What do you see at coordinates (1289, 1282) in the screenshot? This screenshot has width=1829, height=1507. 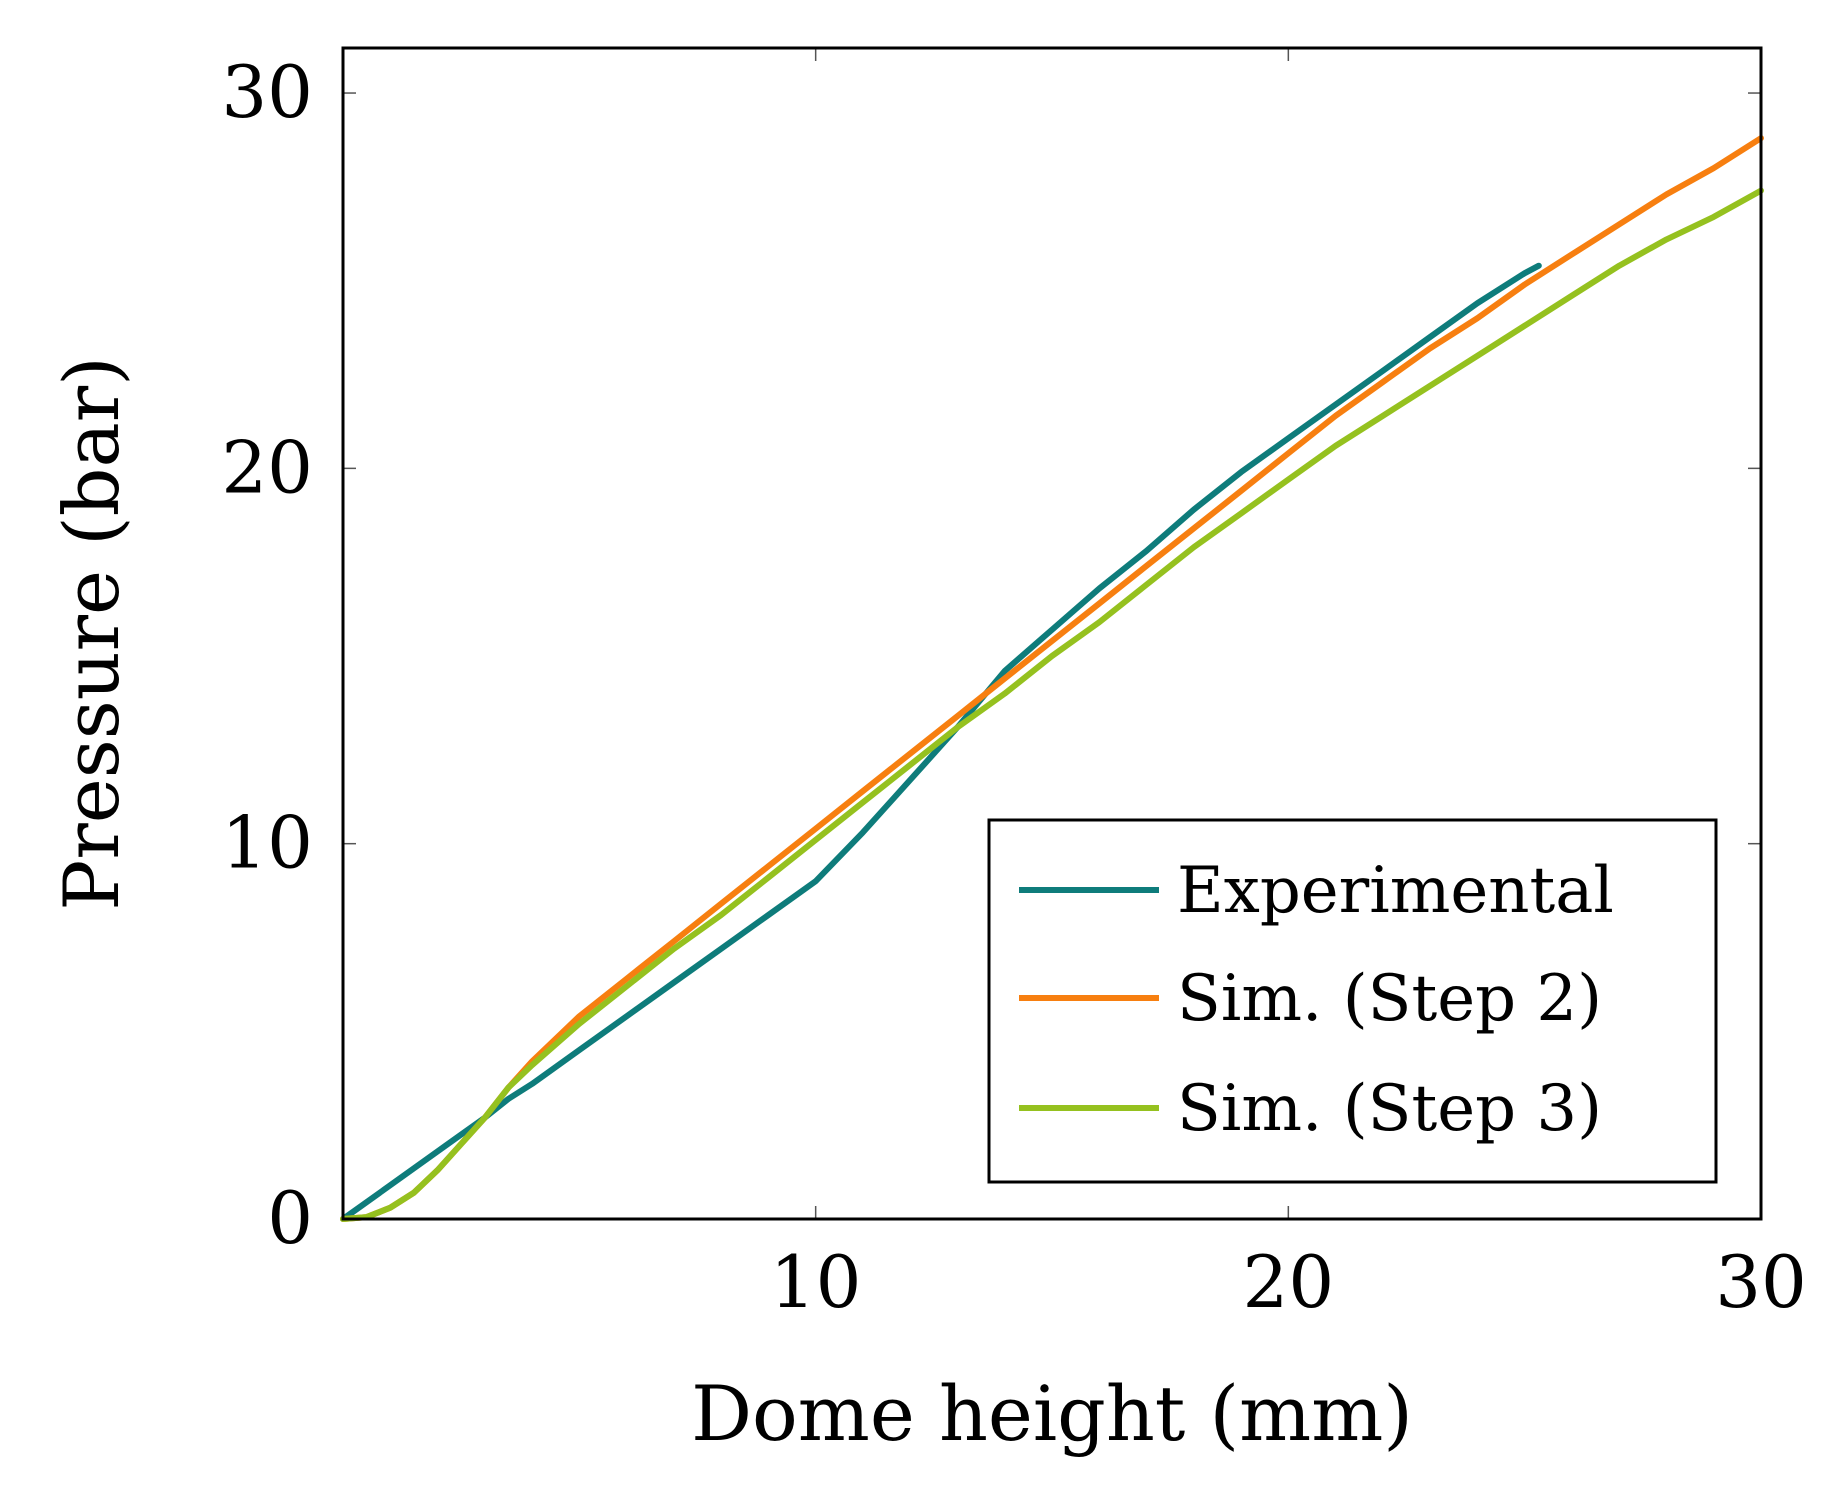 I see `x-tick-label: 20` at bounding box center [1289, 1282].